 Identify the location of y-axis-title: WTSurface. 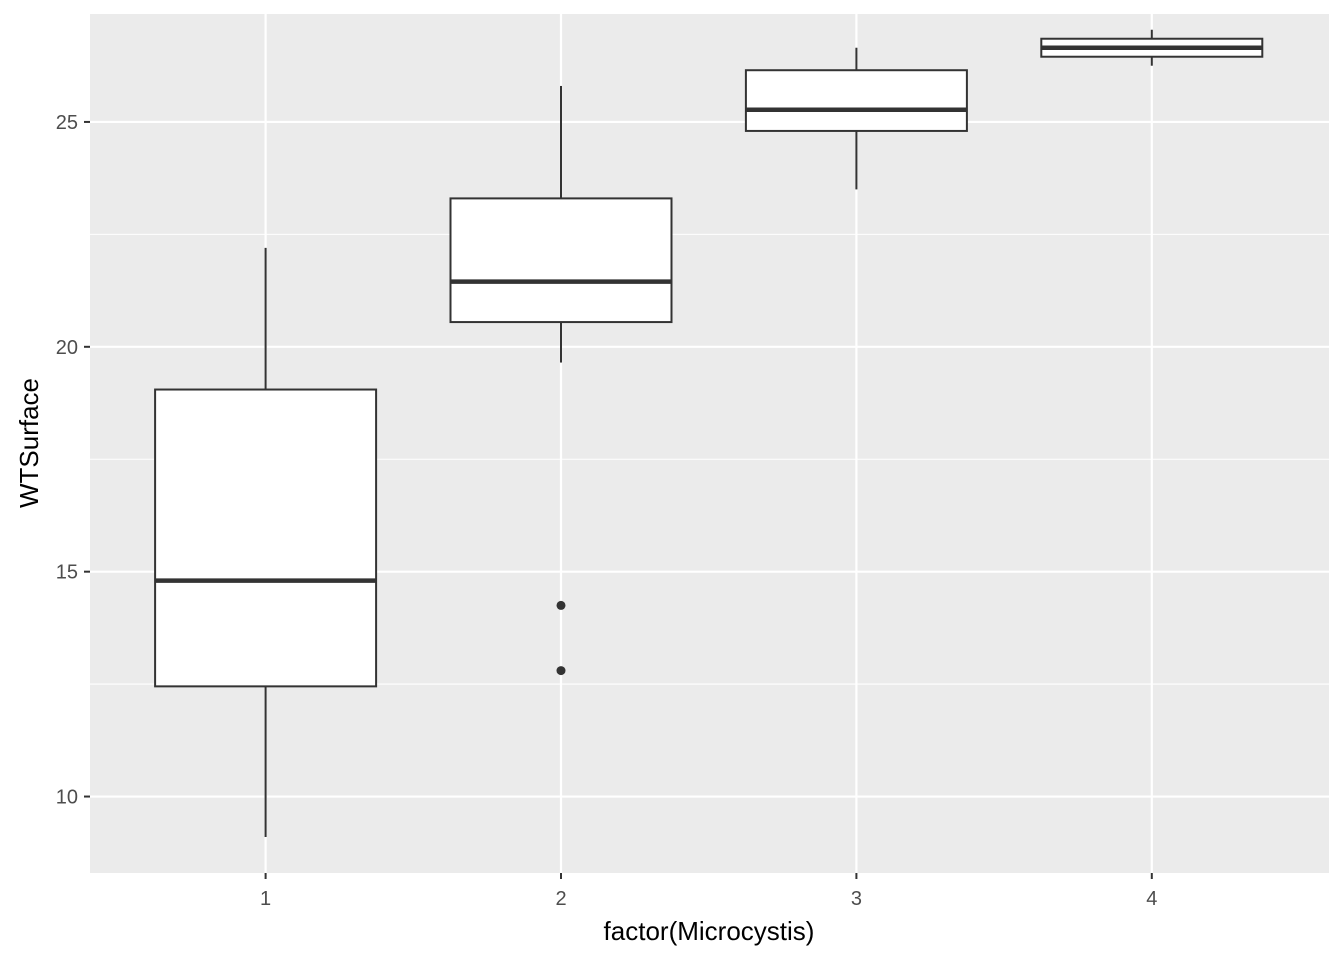
(29, 443).